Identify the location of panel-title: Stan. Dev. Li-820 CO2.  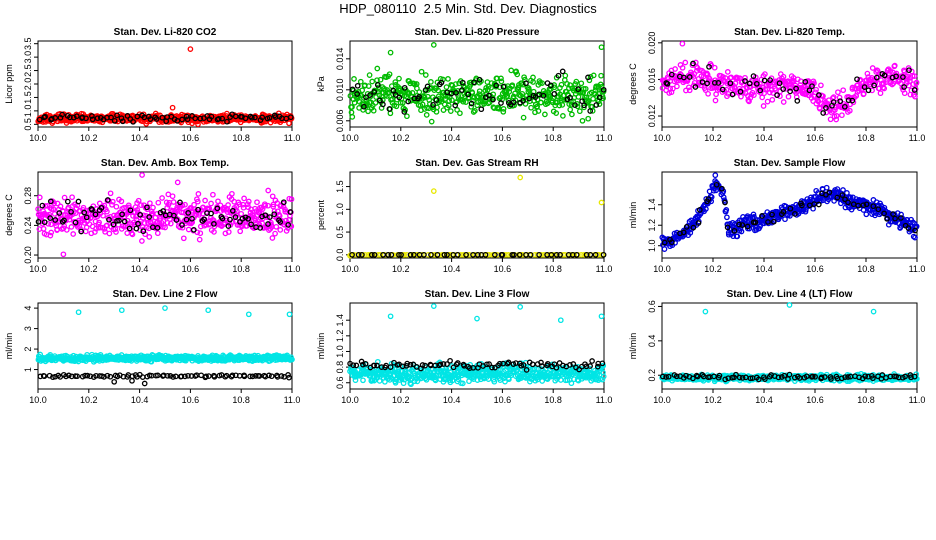
(165, 32).